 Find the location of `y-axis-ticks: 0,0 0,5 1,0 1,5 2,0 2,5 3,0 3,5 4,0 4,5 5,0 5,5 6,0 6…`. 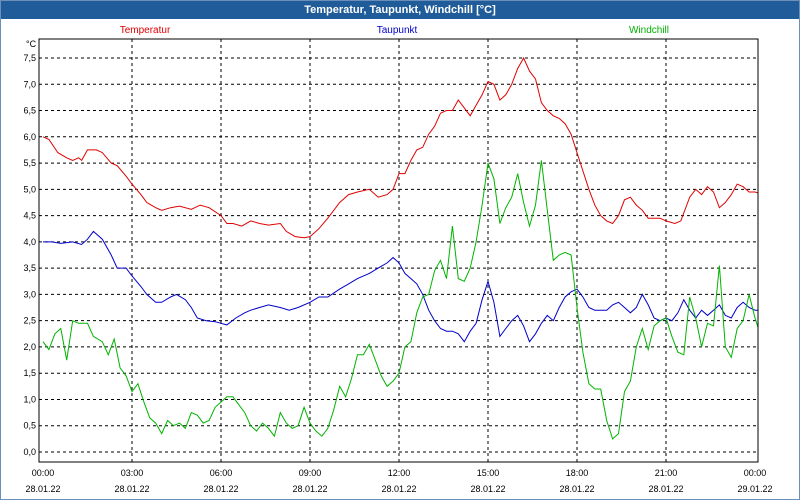

y-axis-ticks: 0,0 0,5 1,0 1,5 2,0 2,5 3,0 3,5 4,0 4,5 5,0 5,5 6,0 6… is located at coordinates (29, 255).